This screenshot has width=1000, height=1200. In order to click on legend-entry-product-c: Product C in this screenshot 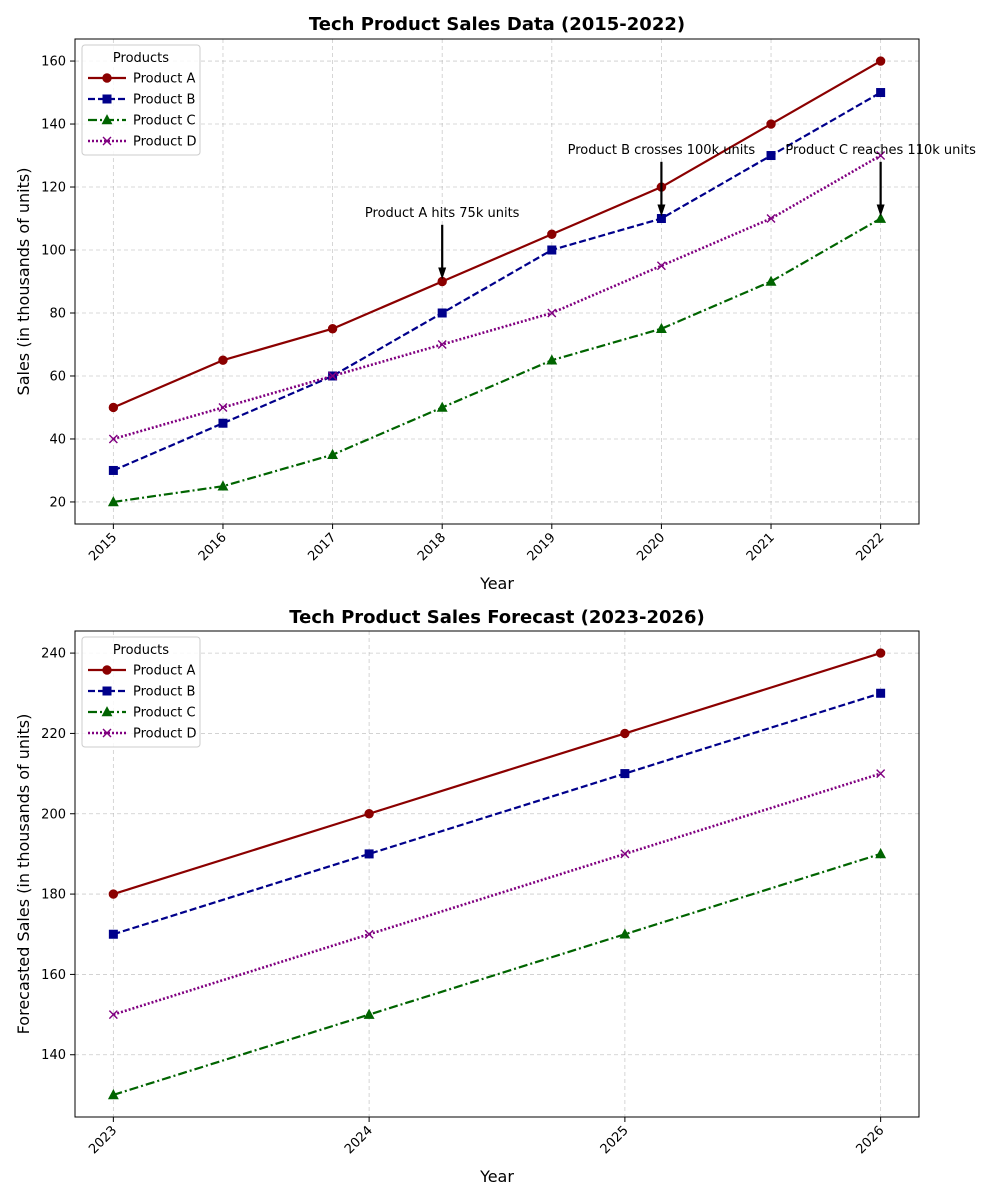, I will do `click(142, 121)`.